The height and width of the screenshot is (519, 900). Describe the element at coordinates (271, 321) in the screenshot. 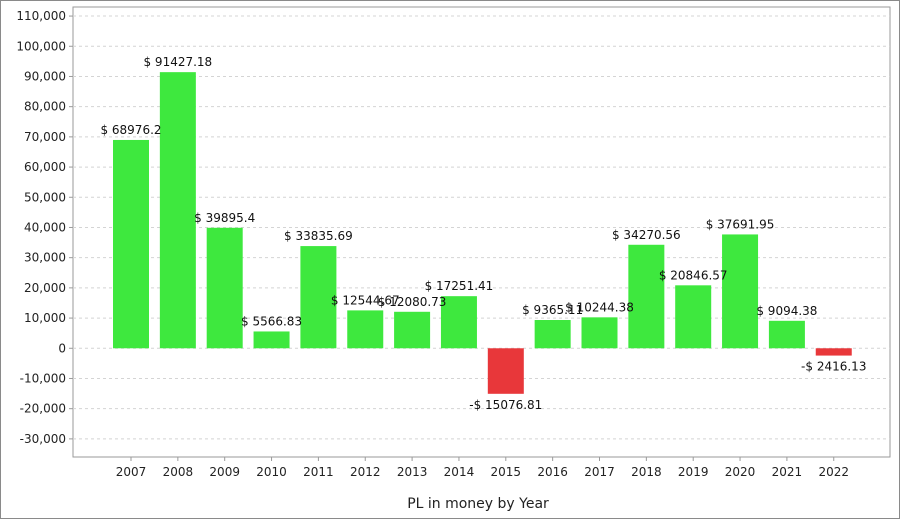

I see `data-label: $ 5566.83` at that location.